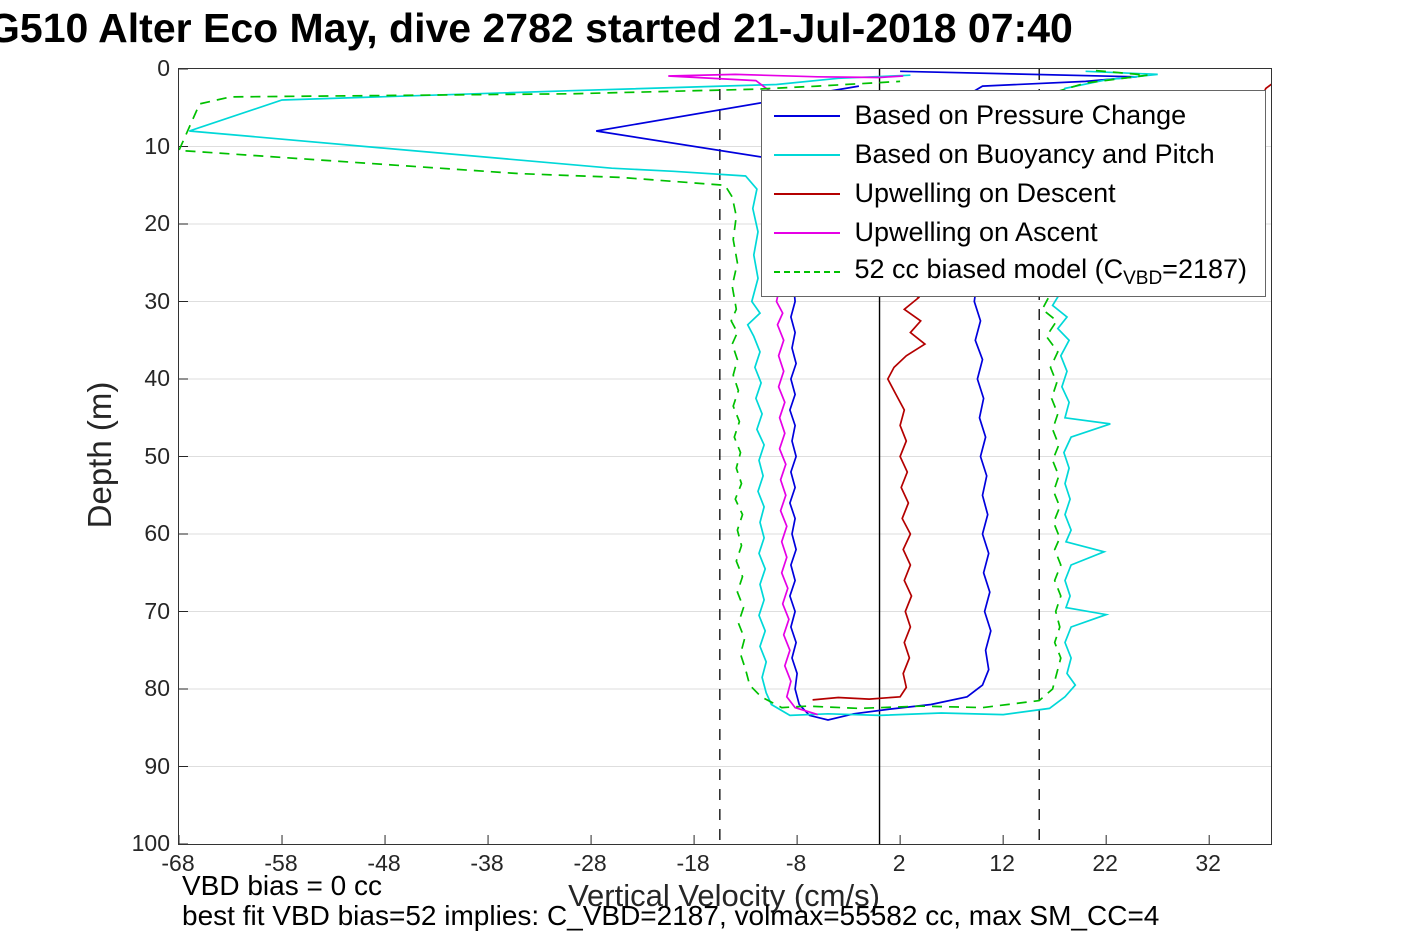 The width and height of the screenshot is (1417, 945). I want to click on y-tick-label: 30, so click(157, 300).